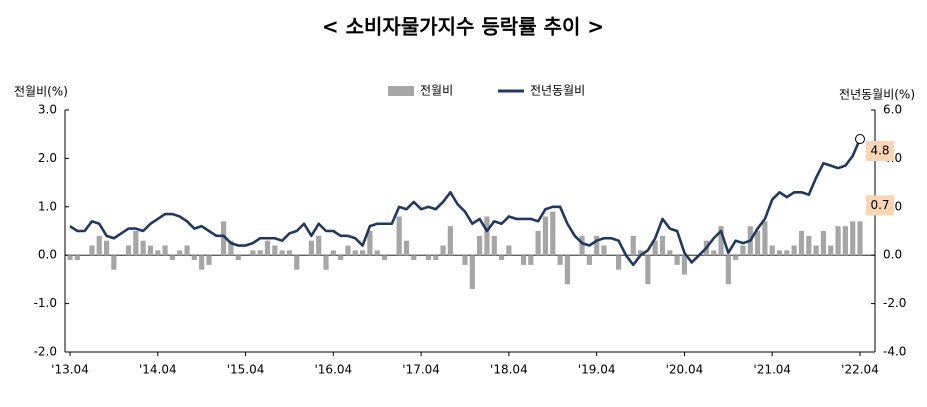 The image size is (927, 407). I want to click on x-tick-label: '20.04, so click(685, 370).